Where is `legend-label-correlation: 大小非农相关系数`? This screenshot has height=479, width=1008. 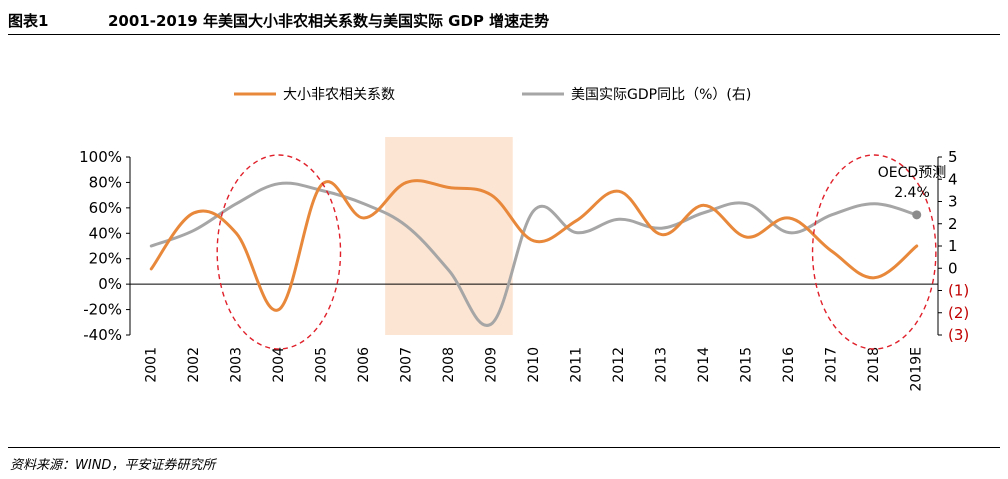
legend-label-correlation: 大小非农相关系数 is located at coordinates (339, 95).